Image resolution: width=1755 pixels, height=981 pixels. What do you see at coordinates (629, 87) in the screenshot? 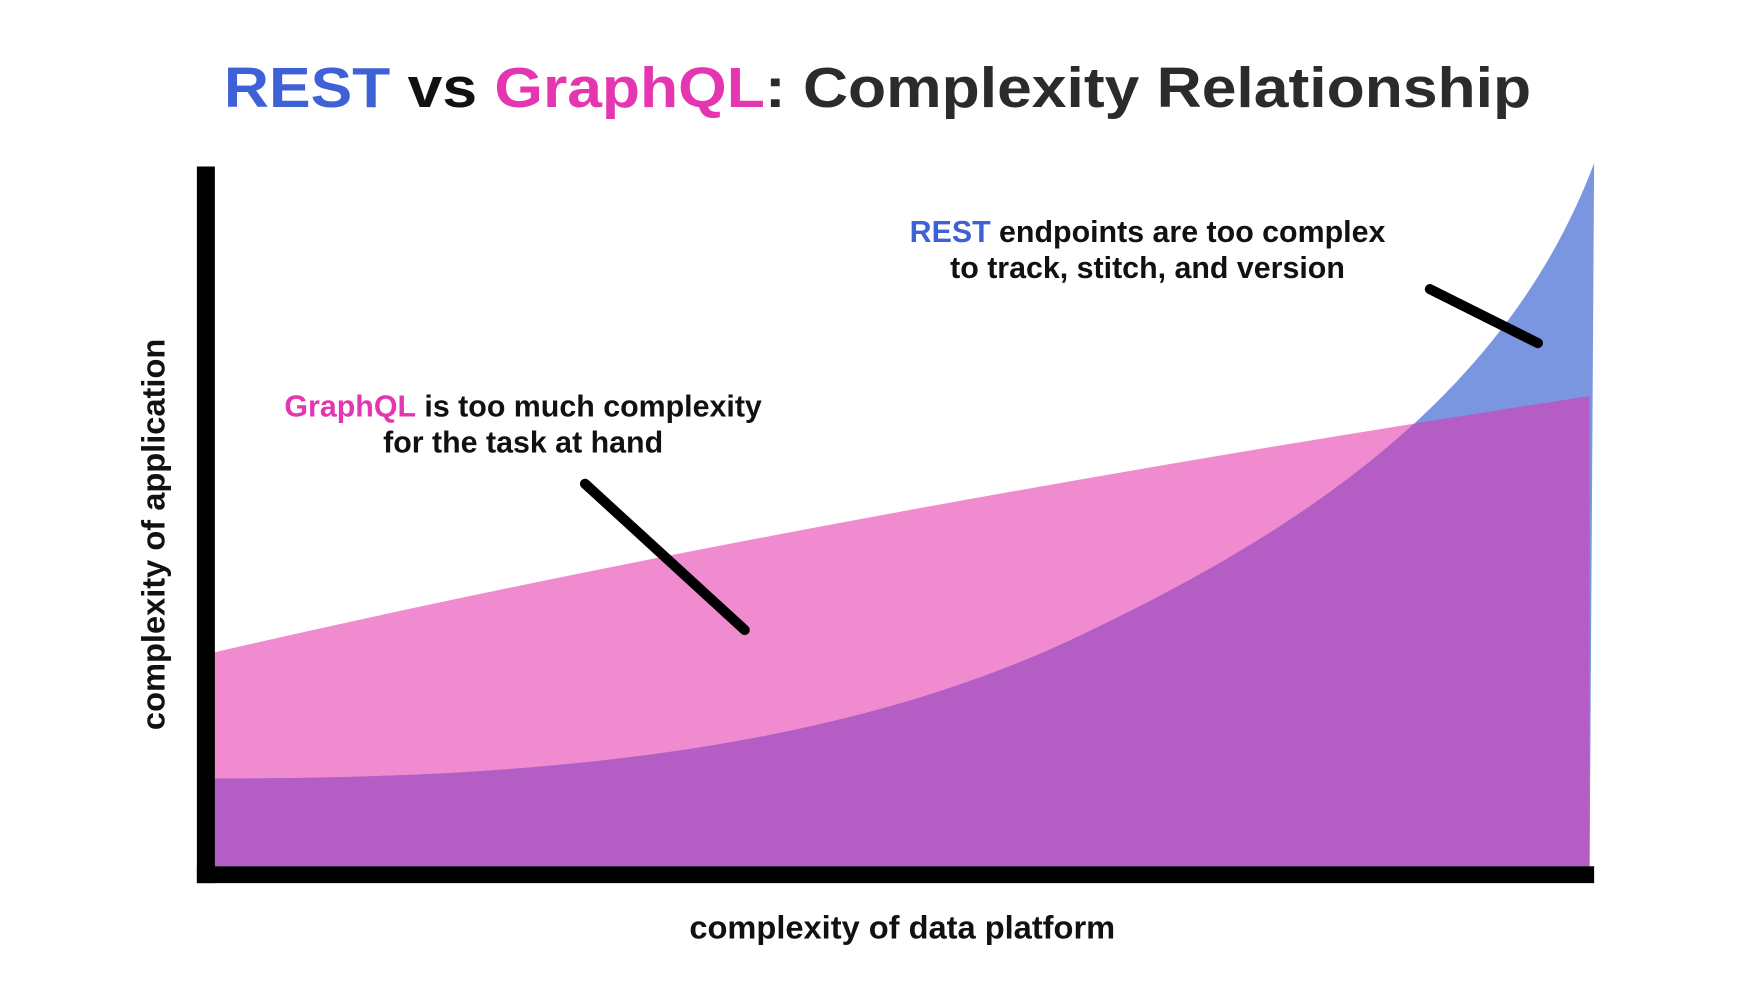
I see `title-graphql: GraphQL` at bounding box center [629, 87].